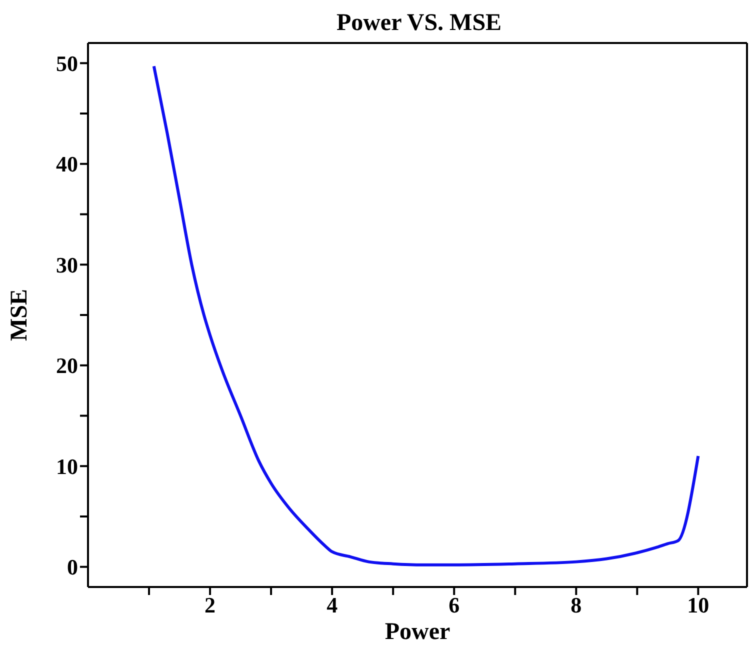 The image size is (750, 645). What do you see at coordinates (417, 632) in the screenshot?
I see `x-axis-title: Power` at bounding box center [417, 632].